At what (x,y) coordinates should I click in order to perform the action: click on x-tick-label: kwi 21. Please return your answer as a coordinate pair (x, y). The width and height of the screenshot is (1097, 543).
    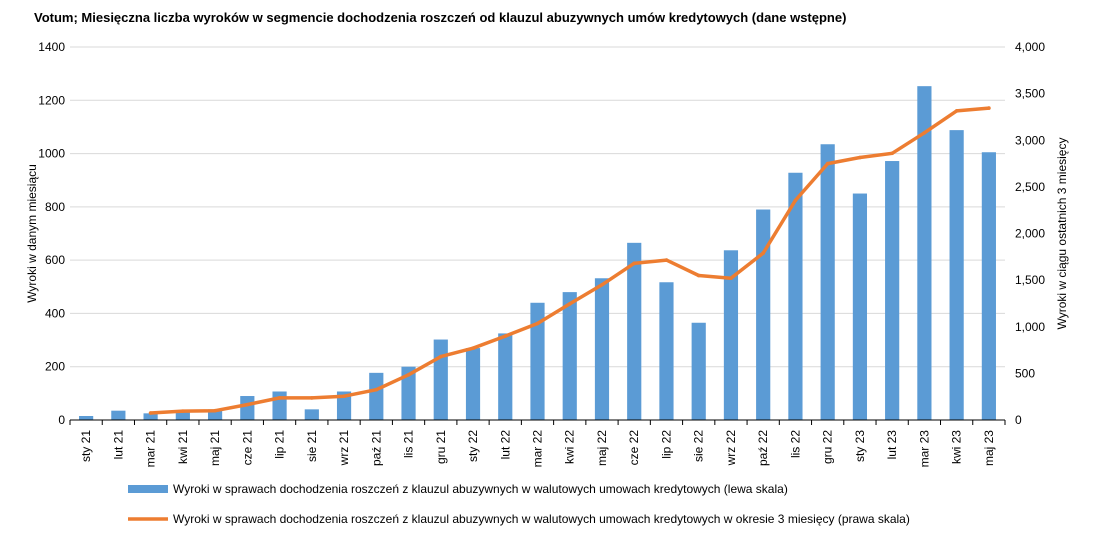
    Looking at the image, I should click on (183, 447).